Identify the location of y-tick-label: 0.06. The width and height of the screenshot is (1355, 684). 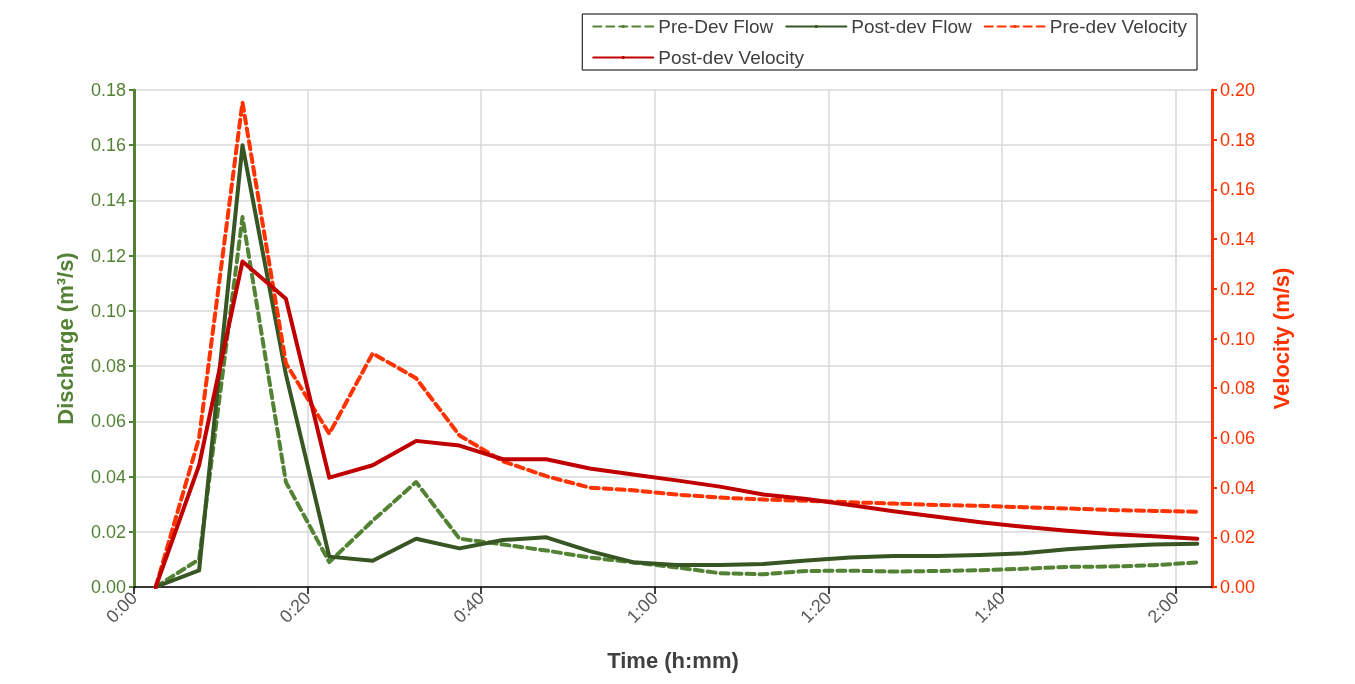
(108, 421).